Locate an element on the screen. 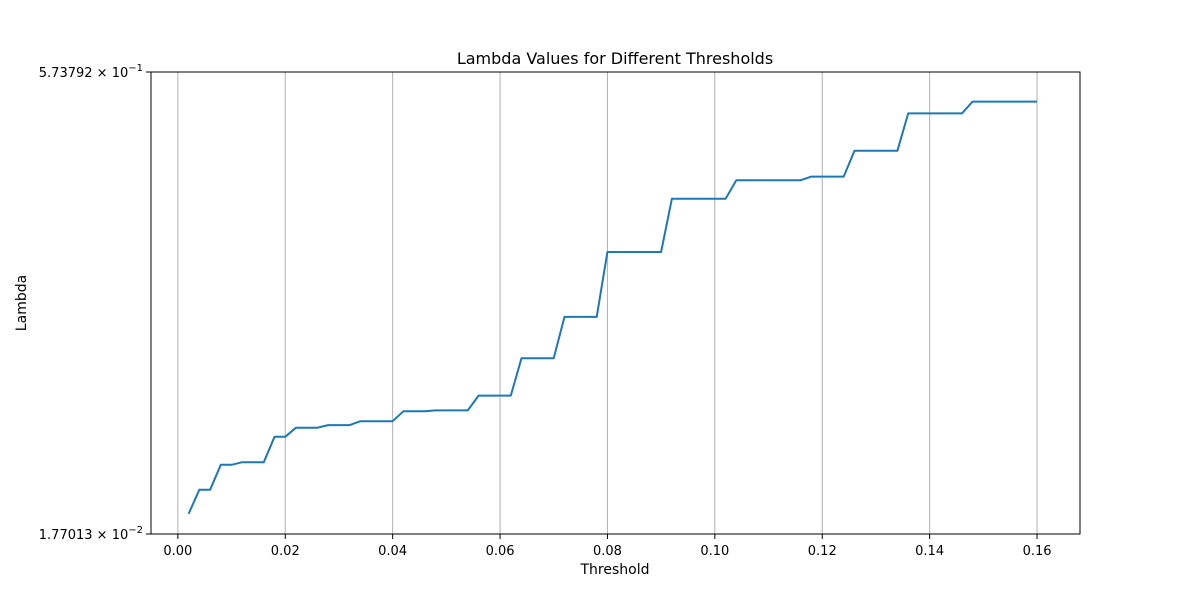  x-axis-ticks: 0.00 0.02 0.04 0.06 0.08 0.10 0.12 0.14 0.16 is located at coordinates (607, 546).